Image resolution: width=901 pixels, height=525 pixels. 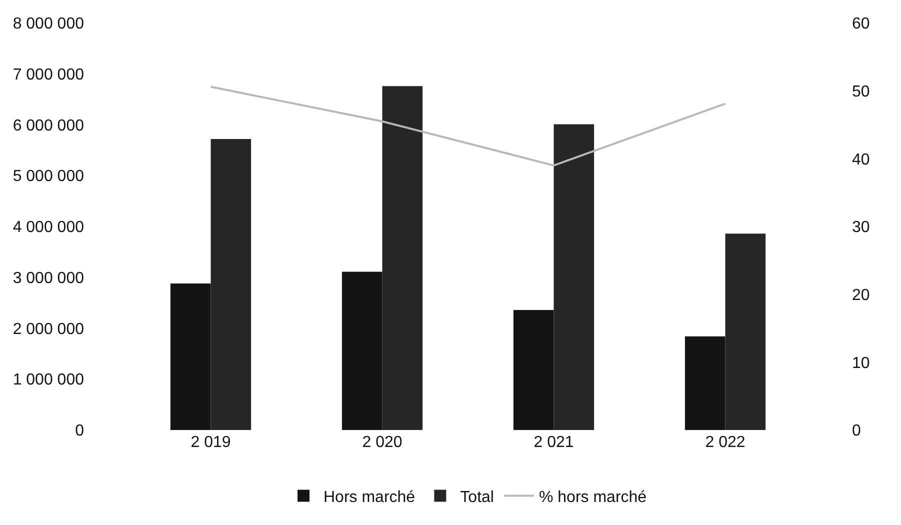 What do you see at coordinates (861, 227) in the screenshot?
I see `y2-tick-label: 30` at bounding box center [861, 227].